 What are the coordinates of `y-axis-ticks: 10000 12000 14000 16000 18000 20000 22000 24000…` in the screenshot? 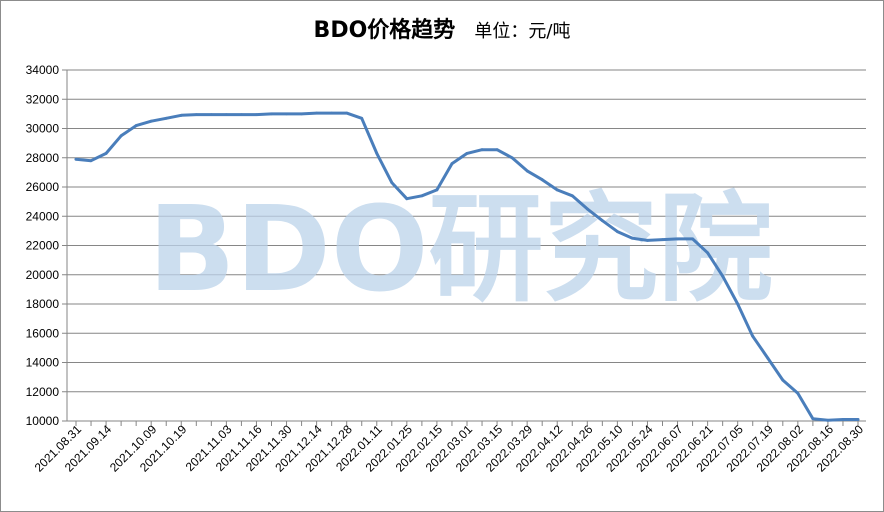 It's located at (46, 245).